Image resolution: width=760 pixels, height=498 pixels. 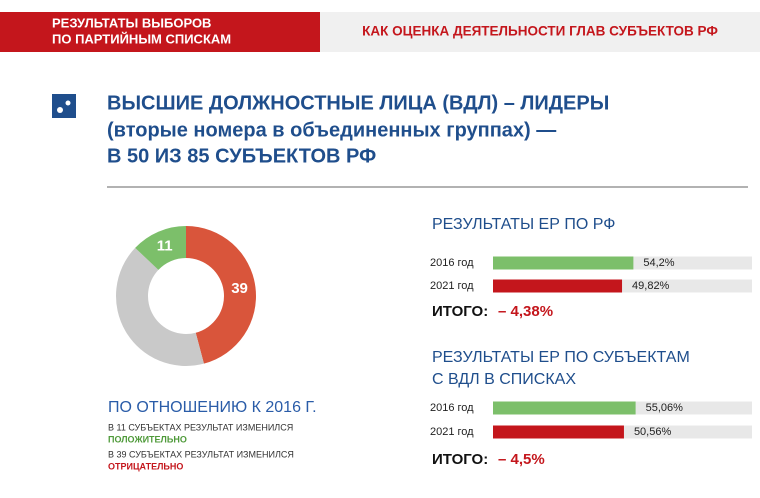 What do you see at coordinates (521, 459) in the screenshot?
I see `total-value: – 4,5%` at bounding box center [521, 459].